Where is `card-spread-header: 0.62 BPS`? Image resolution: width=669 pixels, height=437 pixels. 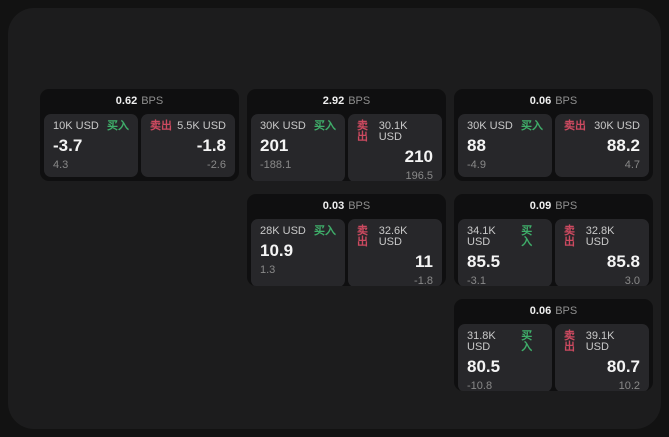
card-spread-header: 0.62 BPS is located at coordinates (139, 101).